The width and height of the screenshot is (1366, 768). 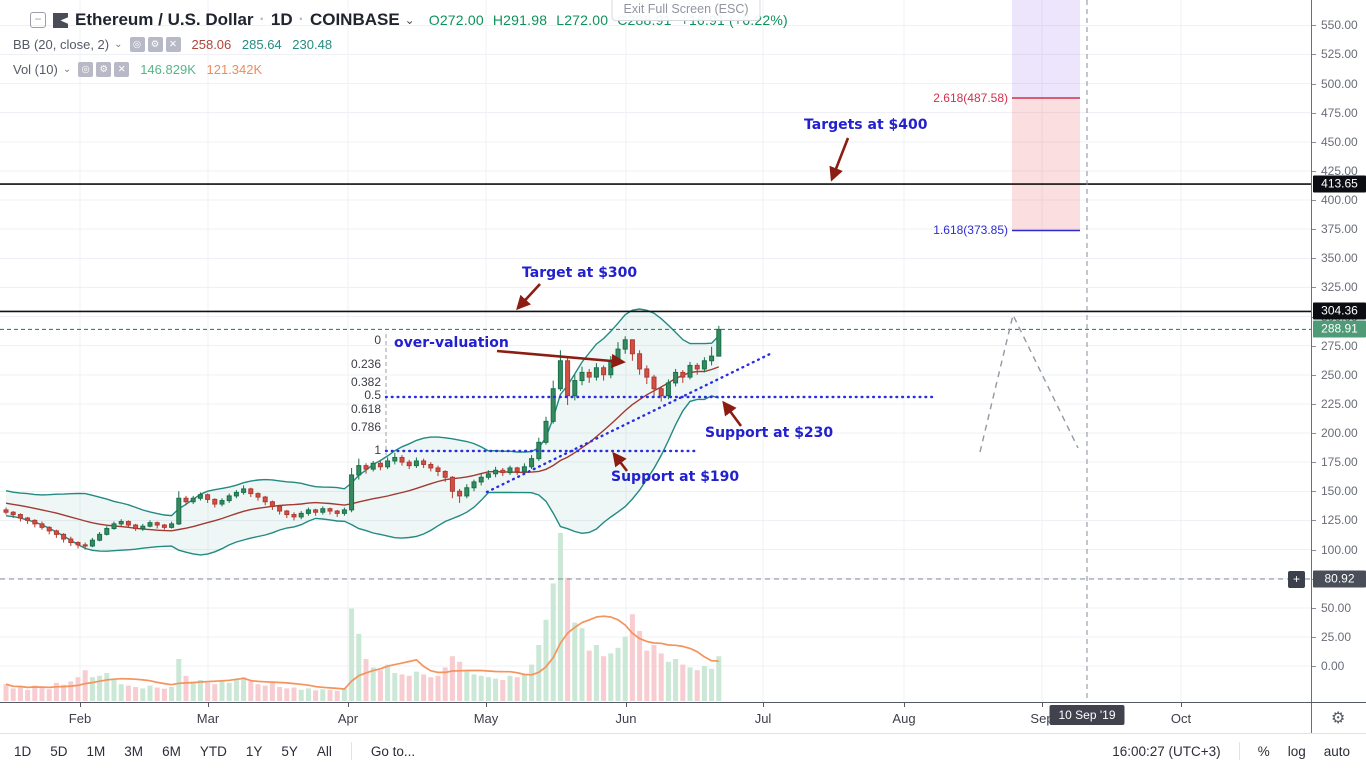 I want to click on fib-retracement-level-0.382: 0.382, so click(x=365, y=382).